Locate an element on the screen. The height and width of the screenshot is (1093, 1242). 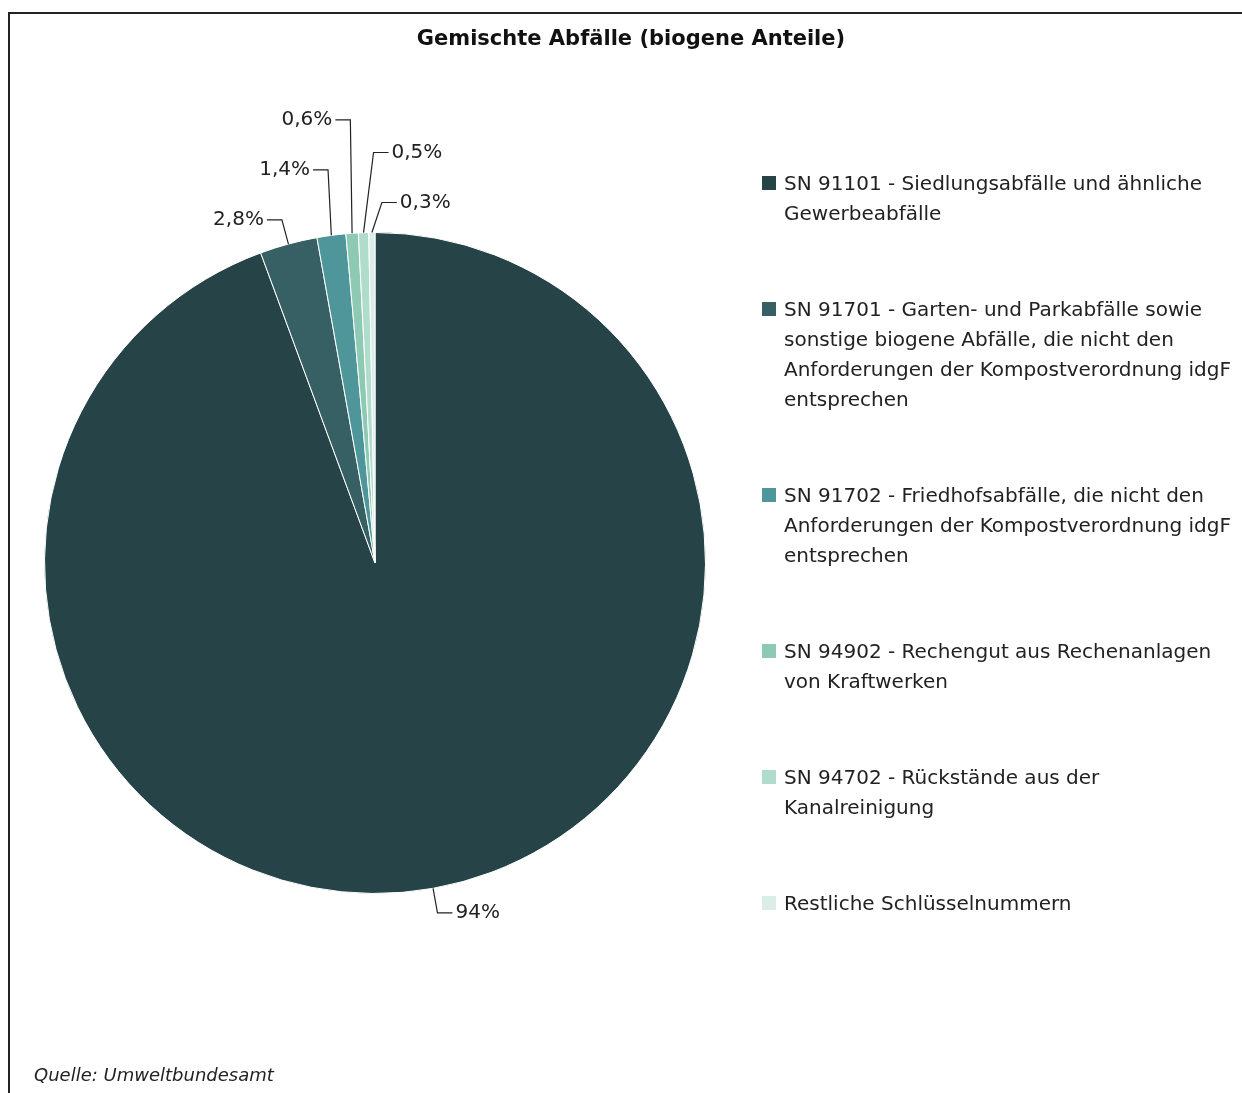
data-label: 0,3% is located at coordinates (425, 200).